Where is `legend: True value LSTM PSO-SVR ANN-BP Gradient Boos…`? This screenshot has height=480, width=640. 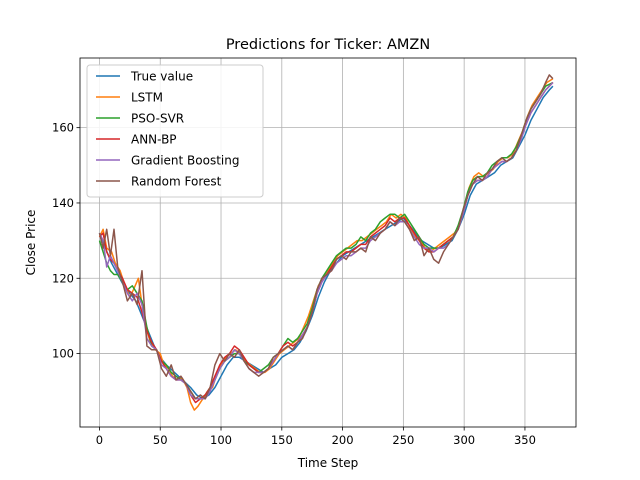
legend: True value LSTM PSO-SVR ANN-BP Gradient Boos… is located at coordinates (175, 131).